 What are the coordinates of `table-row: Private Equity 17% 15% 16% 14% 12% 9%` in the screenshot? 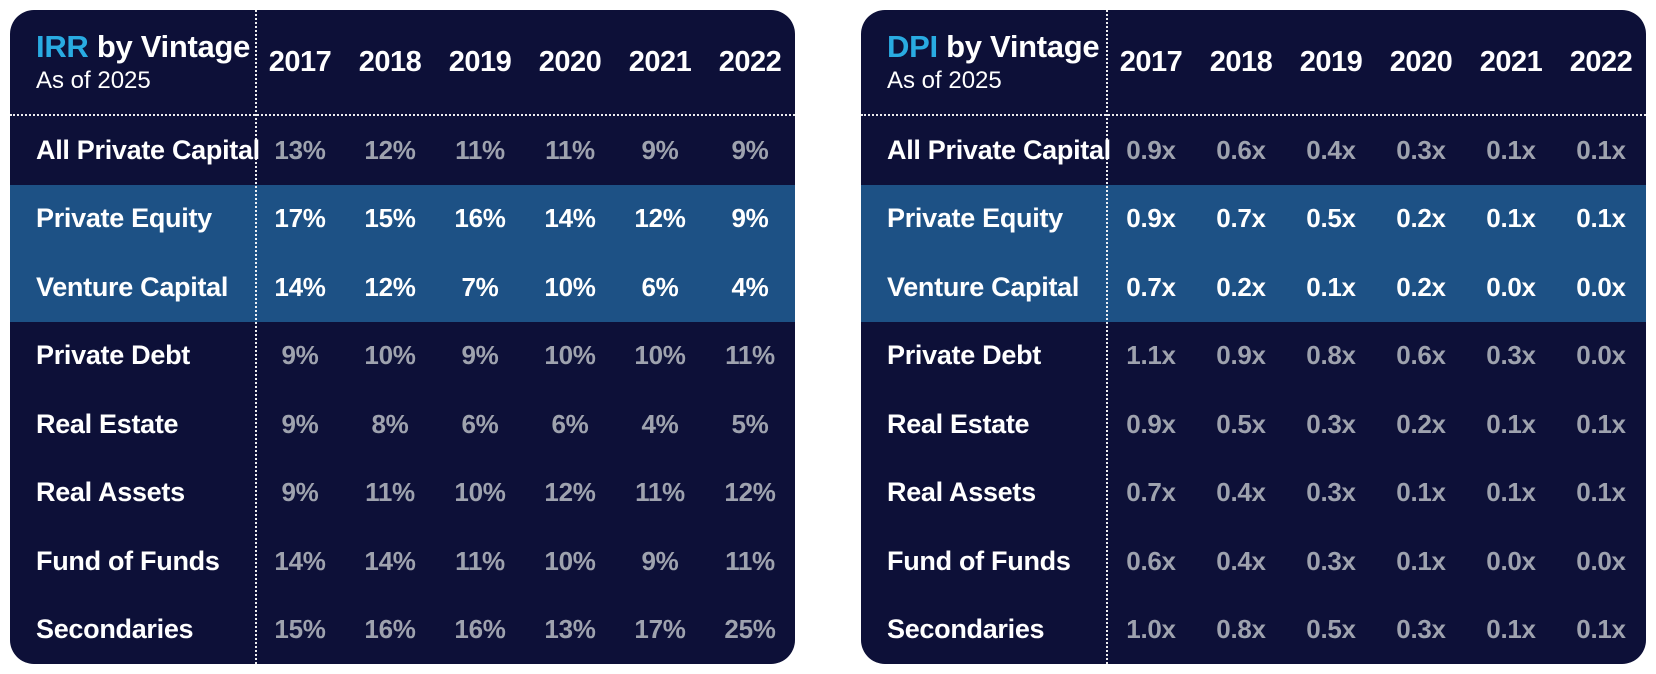 It's located at (402, 218).